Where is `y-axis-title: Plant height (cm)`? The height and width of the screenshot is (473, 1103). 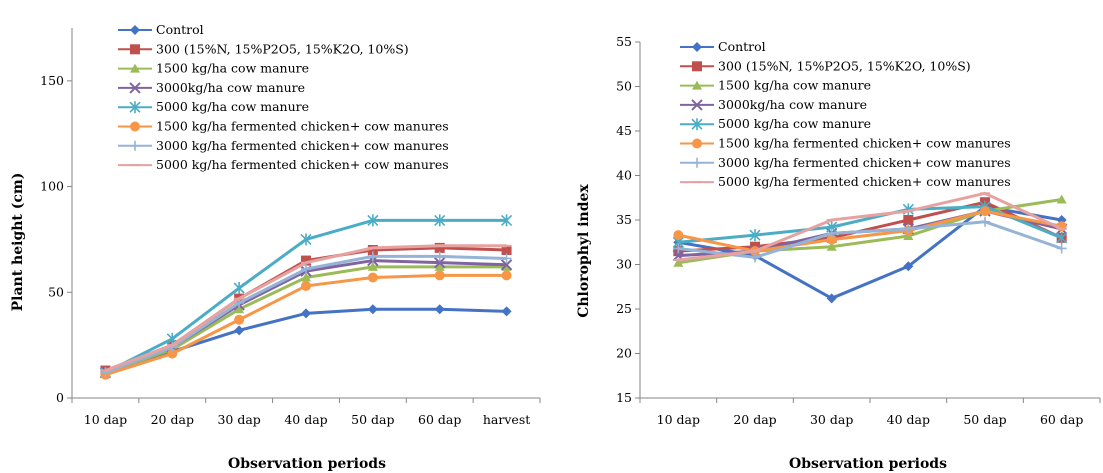
y-axis-title: Plant height (cm) is located at coordinates (18, 242).